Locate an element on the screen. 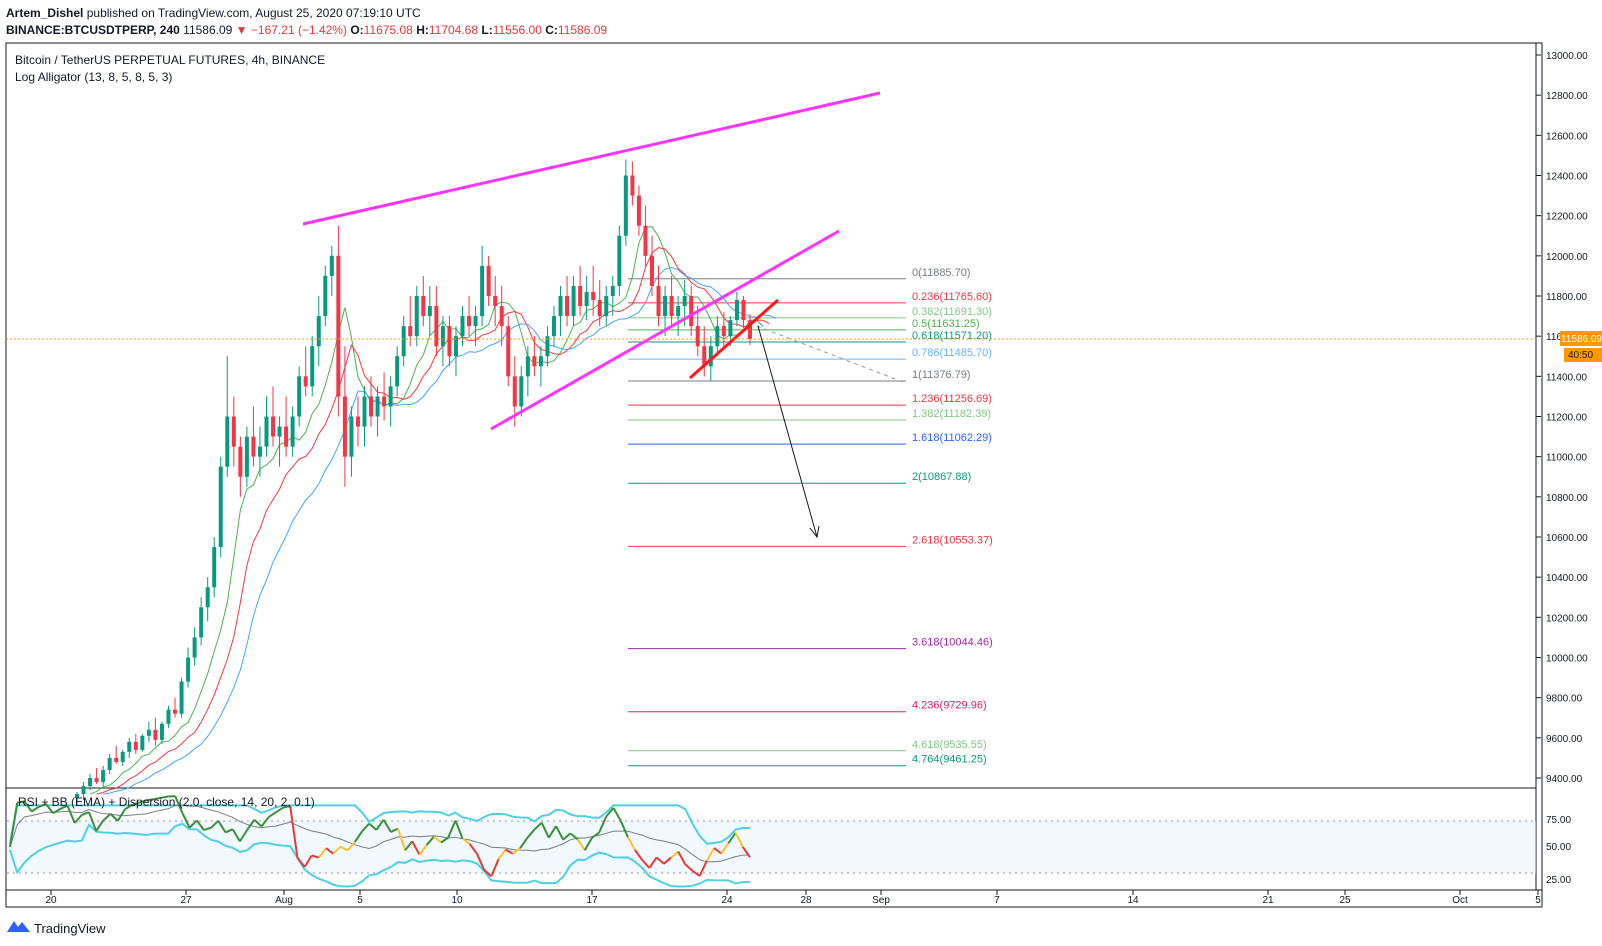  wedge-upper-trendline is located at coordinates (591, 158).